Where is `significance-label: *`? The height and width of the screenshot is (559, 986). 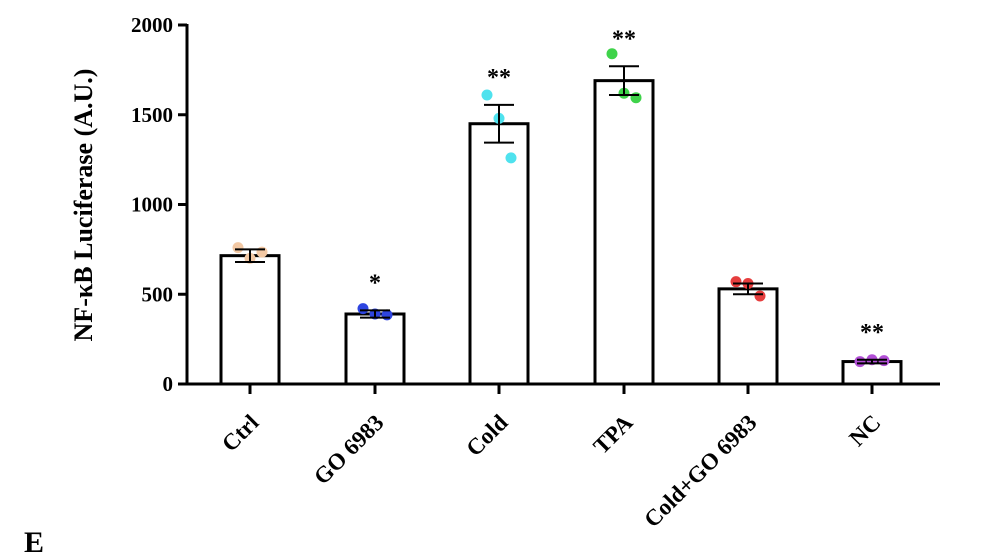 significance-label: * is located at coordinates (375, 283).